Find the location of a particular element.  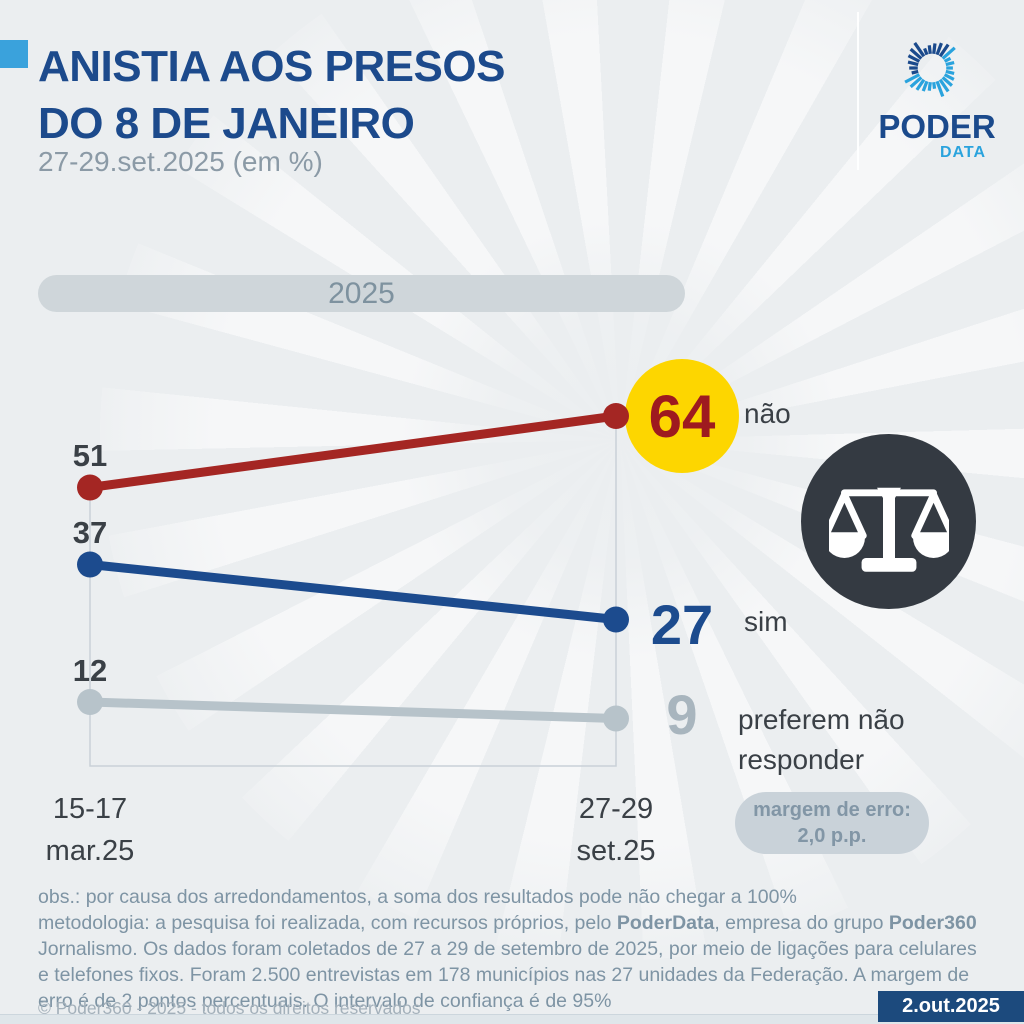

x-axis-label-mar25-line2: mar.25 is located at coordinates (90, 851).